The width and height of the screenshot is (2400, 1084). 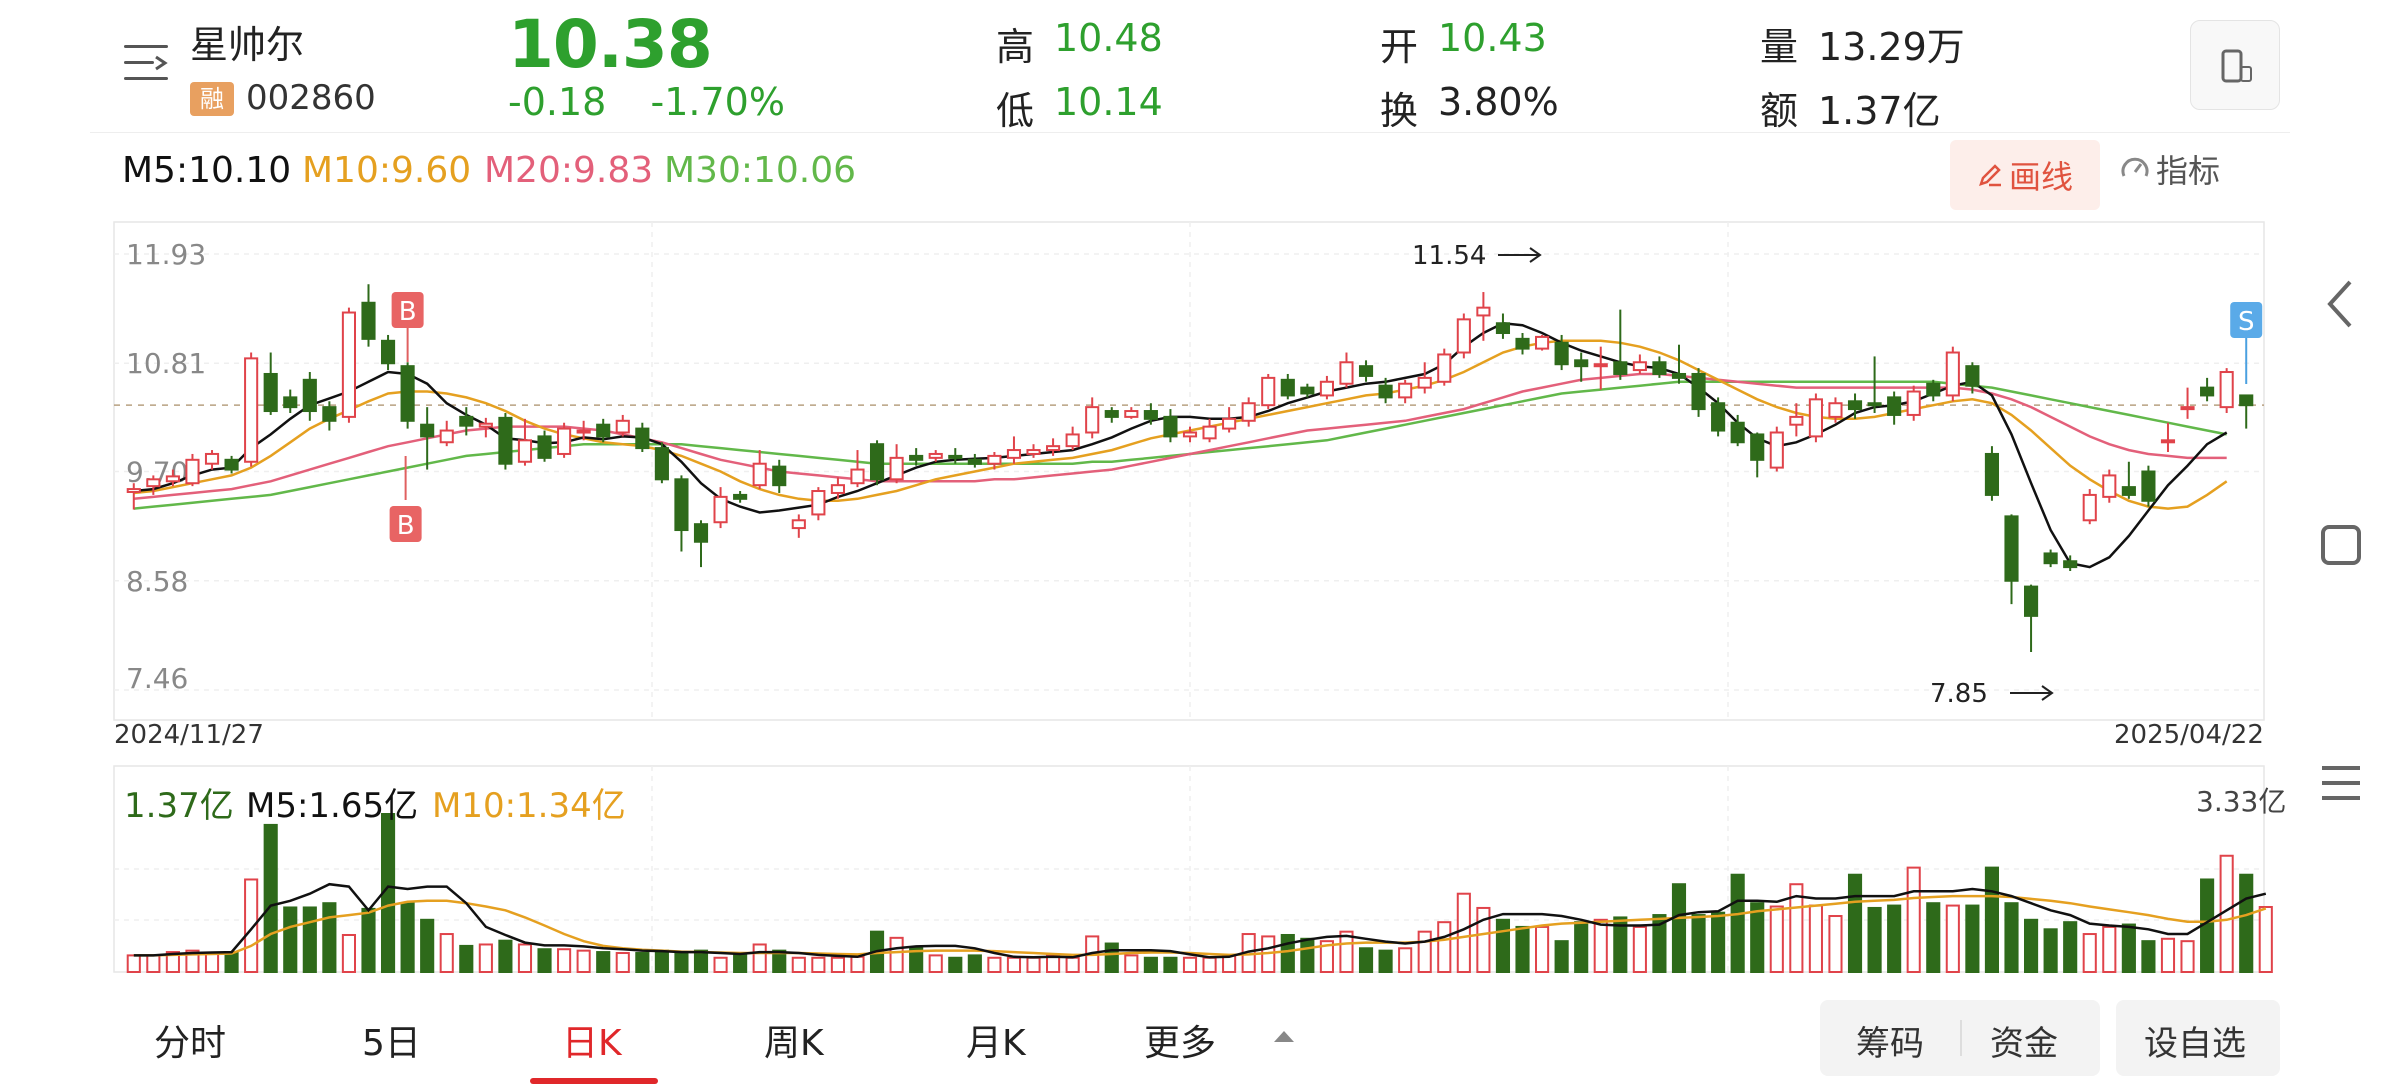 I want to click on triangle-up-icon, so click(x=1284, y=1036).